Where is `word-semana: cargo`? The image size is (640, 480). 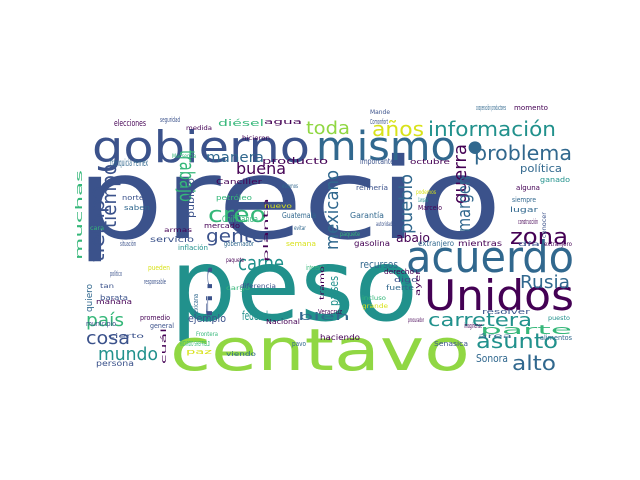 word-semana: cargo is located at coordinates (238, 288).